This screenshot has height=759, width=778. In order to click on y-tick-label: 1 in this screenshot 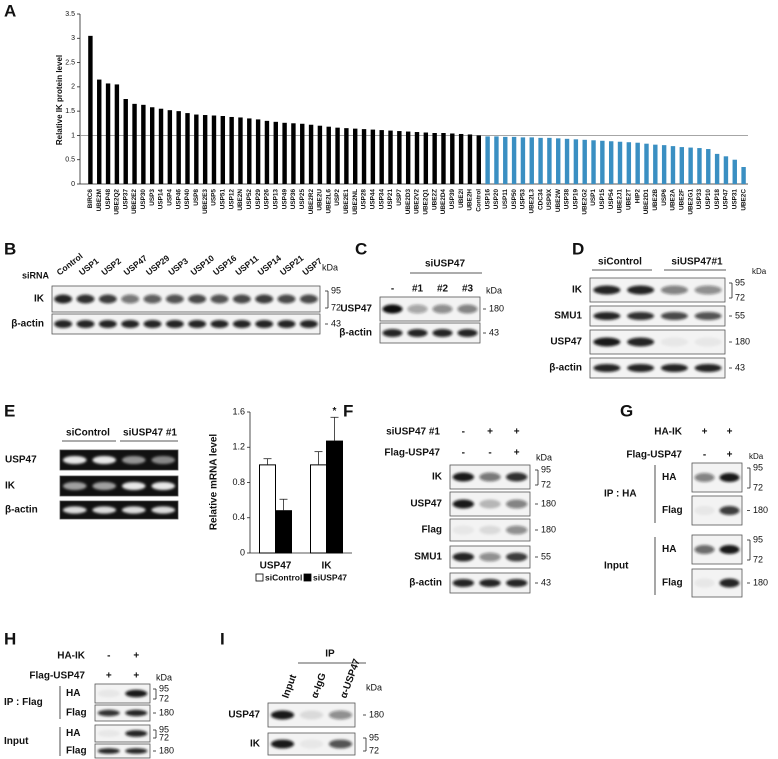, I will do `click(73, 135)`.